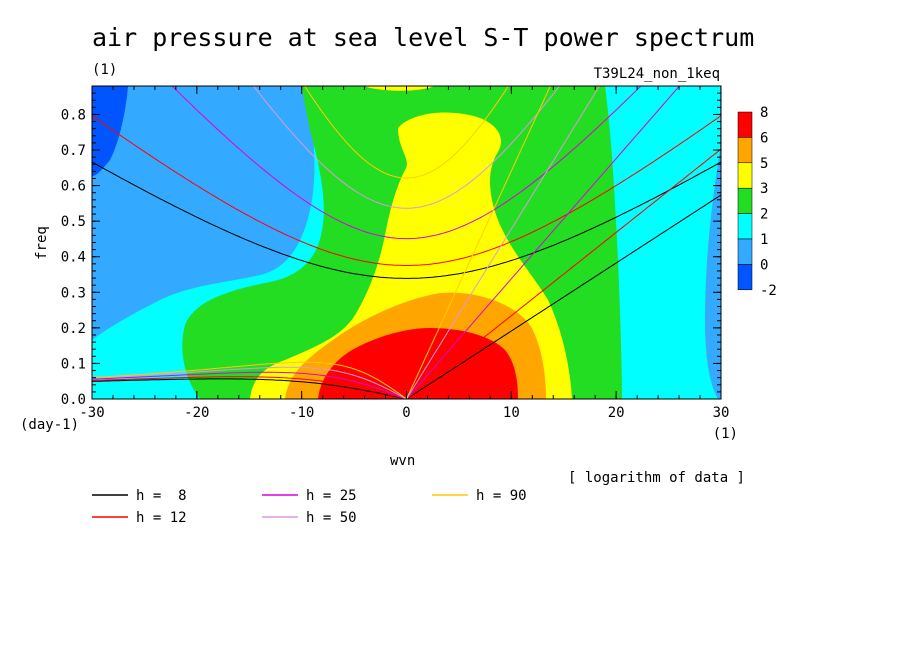 This screenshot has width=904, height=658. What do you see at coordinates (764, 113) in the screenshot?
I see `colorbar-label: 8` at bounding box center [764, 113].